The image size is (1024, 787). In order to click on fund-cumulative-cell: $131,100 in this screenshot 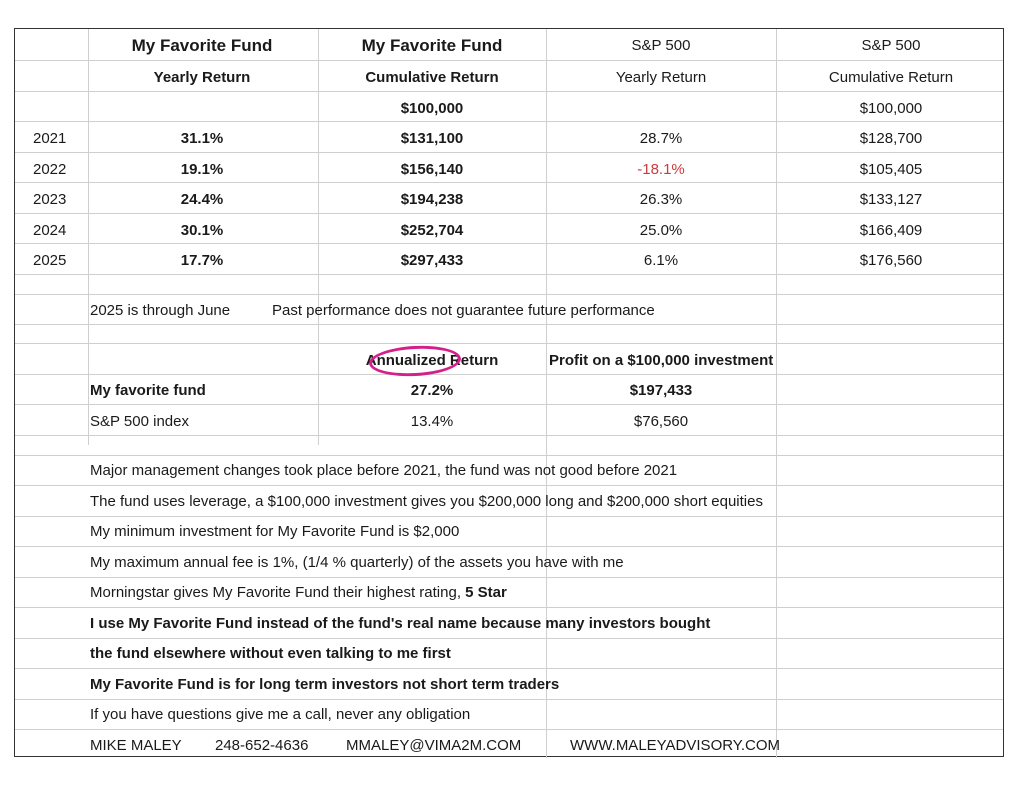, I will do `click(432, 138)`.